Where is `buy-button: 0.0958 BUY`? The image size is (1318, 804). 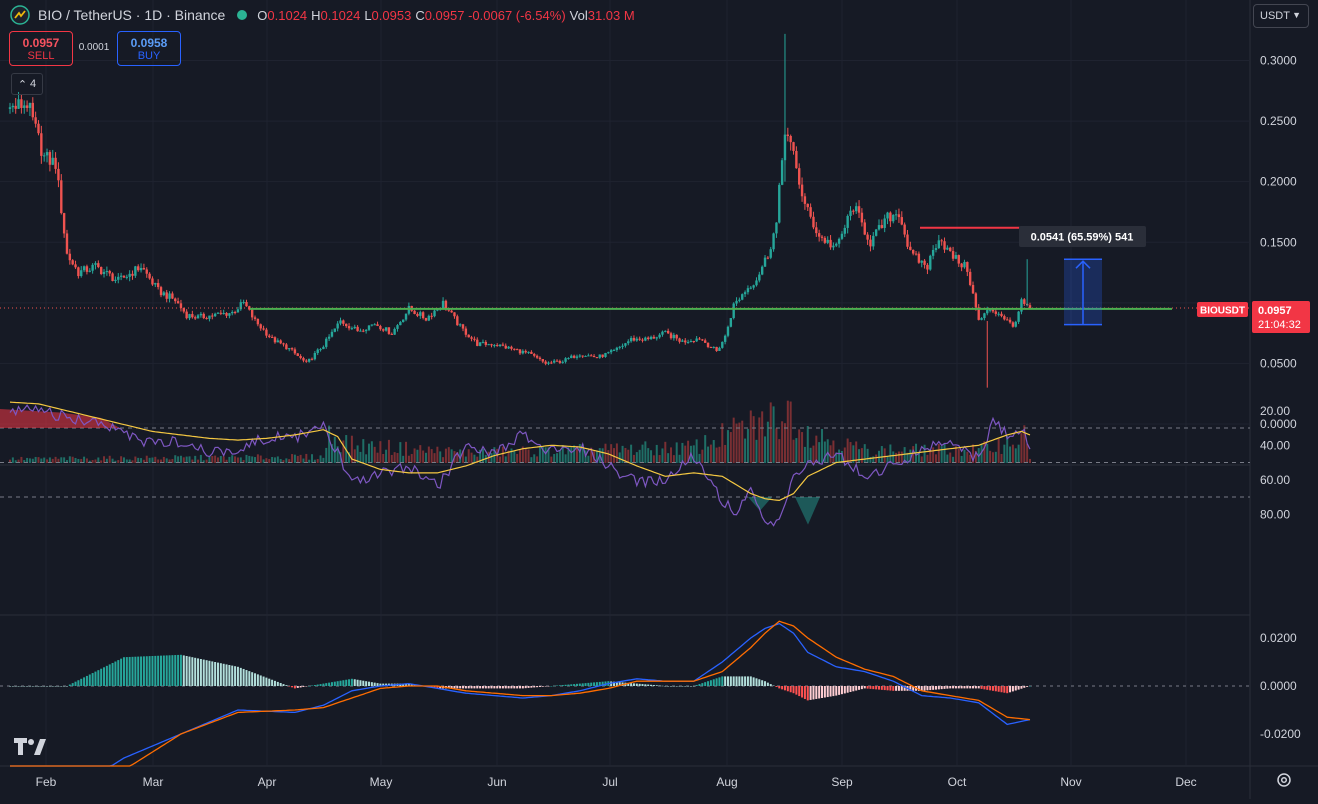
buy-button: 0.0958 BUY is located at coordinates (149, 48).